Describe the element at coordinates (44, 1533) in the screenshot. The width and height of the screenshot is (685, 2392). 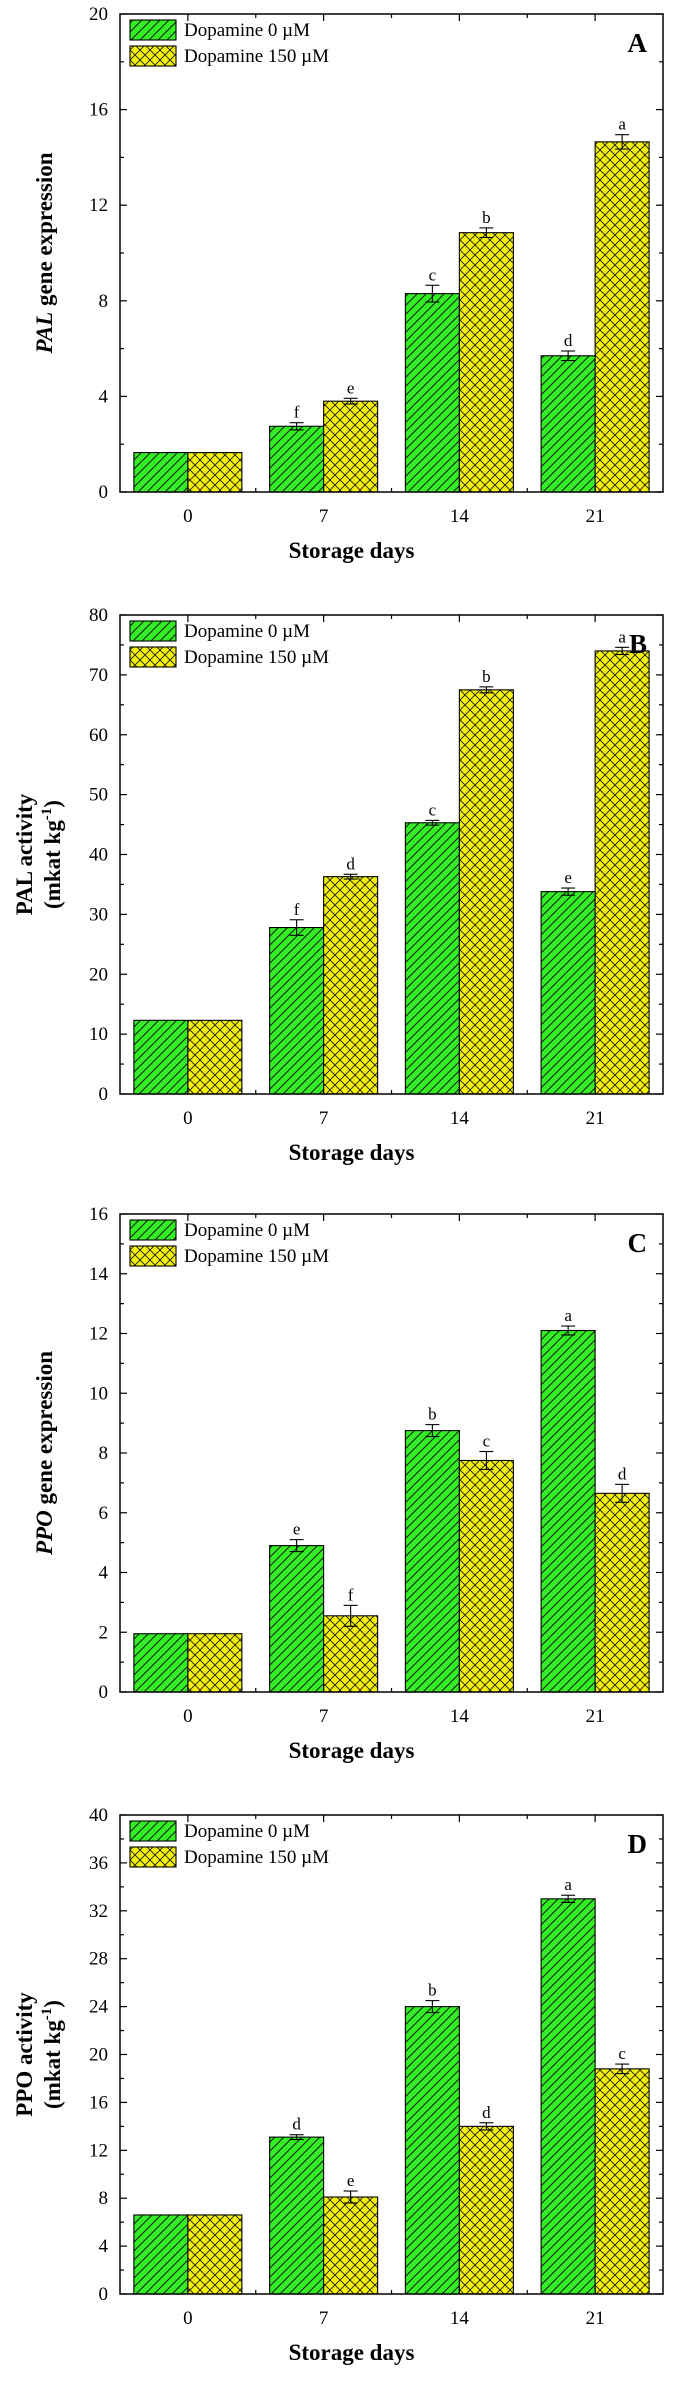
I see `y-axis-label-gene: PPO` at that location.